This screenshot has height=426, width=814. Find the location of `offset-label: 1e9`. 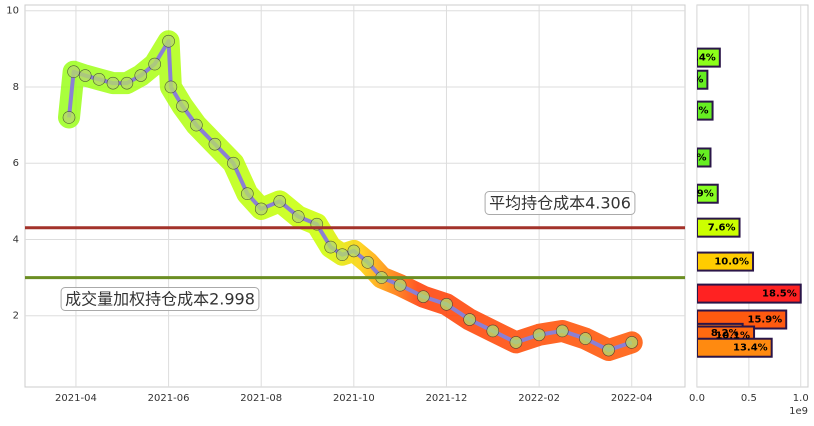

offset-label: 1e9 is located at coordinates (798, 411).